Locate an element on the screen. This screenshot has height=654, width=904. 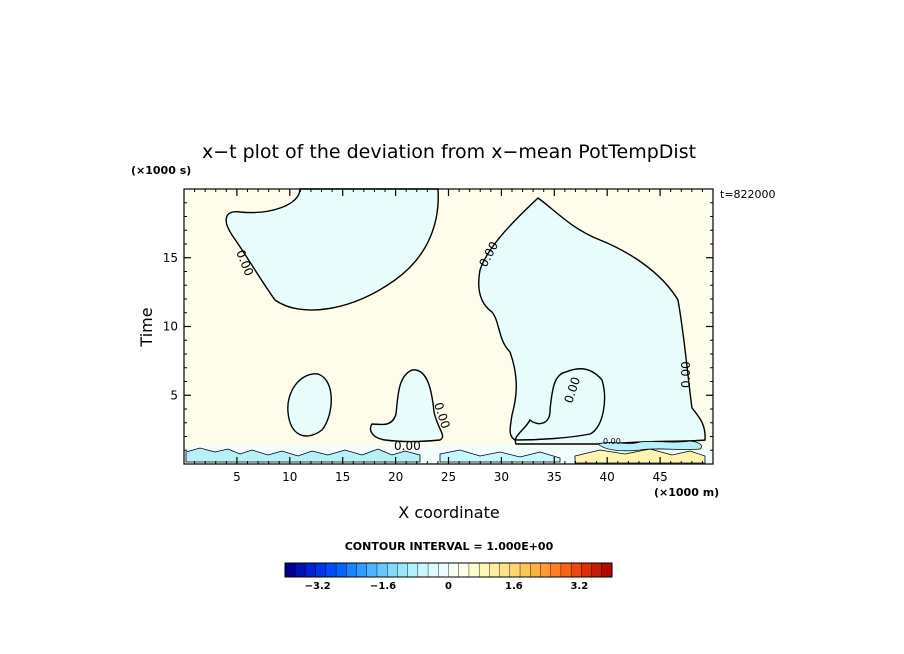
colorbar: −3.2 −1.6 0 1.6 3.2 is located at coordinates (448, 577).